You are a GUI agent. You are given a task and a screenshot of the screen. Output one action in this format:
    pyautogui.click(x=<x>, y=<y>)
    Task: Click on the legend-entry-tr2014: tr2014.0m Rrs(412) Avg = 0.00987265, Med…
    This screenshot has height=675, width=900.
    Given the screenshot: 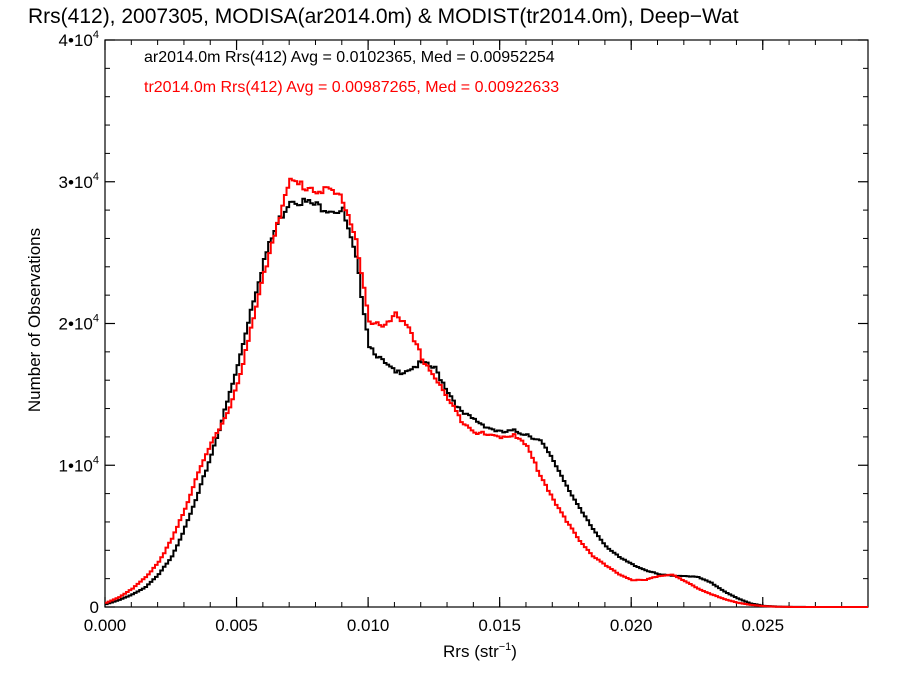 What is the action you would take?
    pyautogui.click(x=351, y=87)
    